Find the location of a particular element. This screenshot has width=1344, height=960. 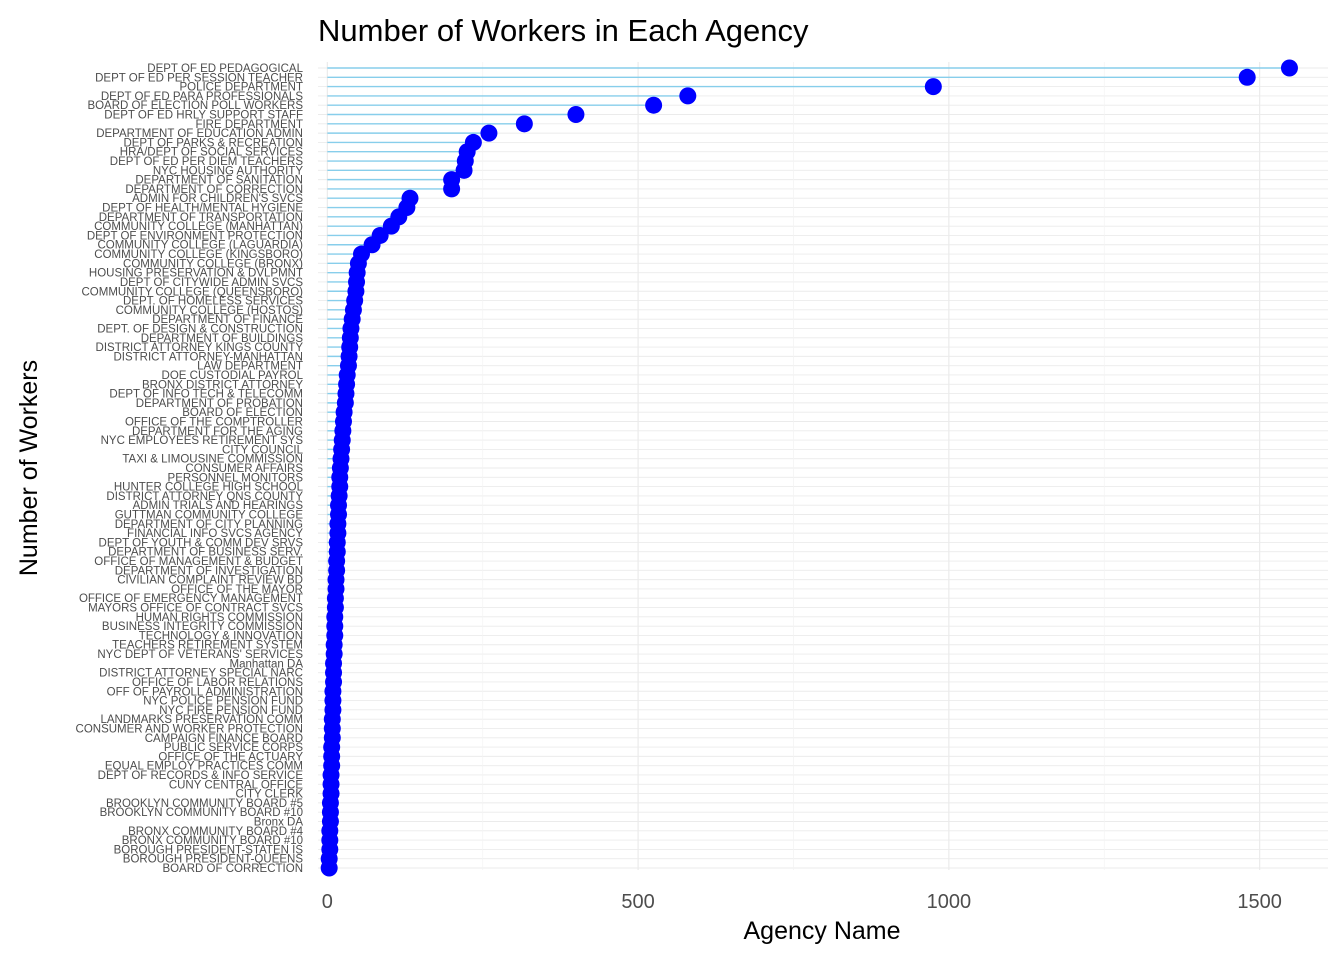

category-label: DEPT OF ED PARA PROFESSIONALS is located at coordinates (202, 97).